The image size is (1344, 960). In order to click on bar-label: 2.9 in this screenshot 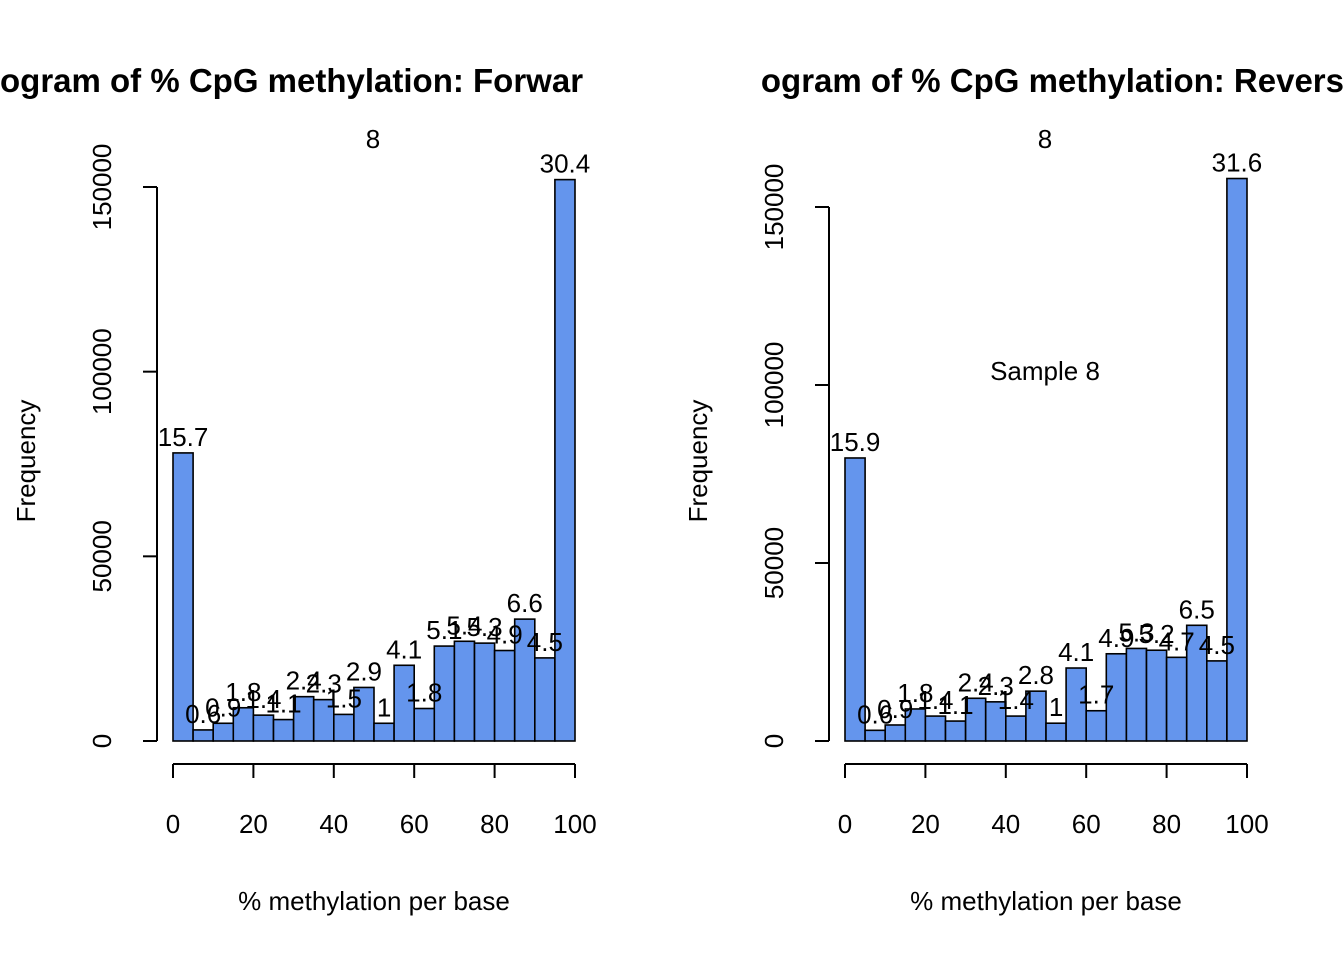, I will do `click(364, 671)`.